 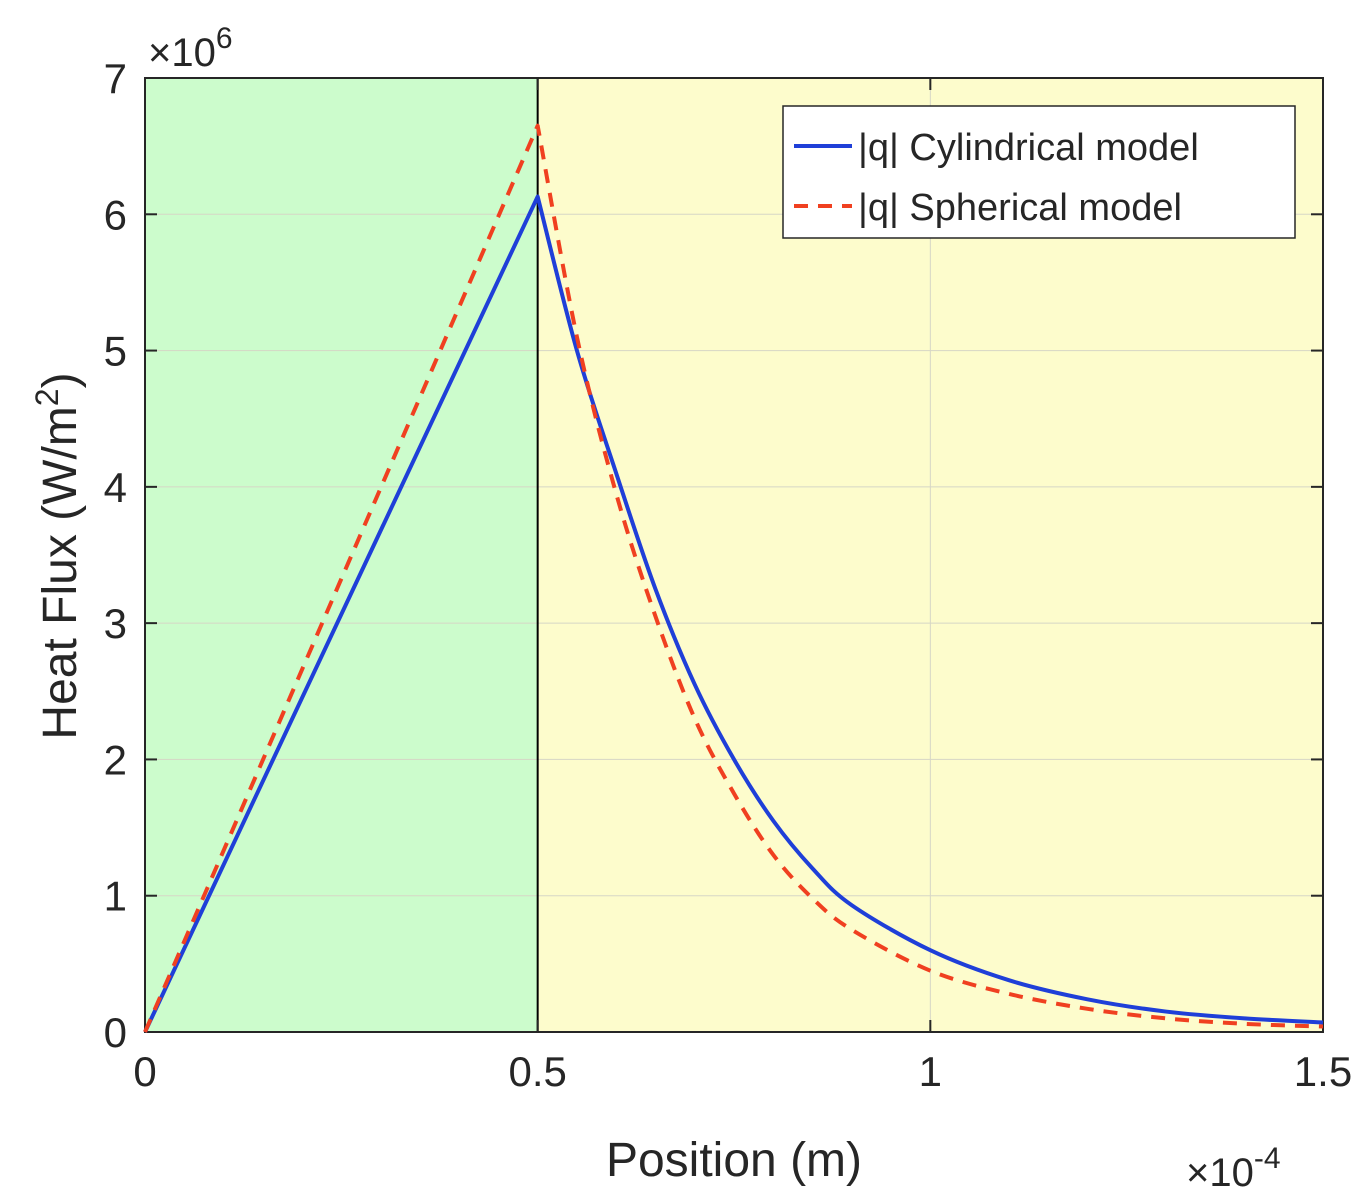 What do you see at coordinates (1220, 1173) in the screenshot?
I see `x-multiplier-base: ×10` at bounding box center [1220, 1173].